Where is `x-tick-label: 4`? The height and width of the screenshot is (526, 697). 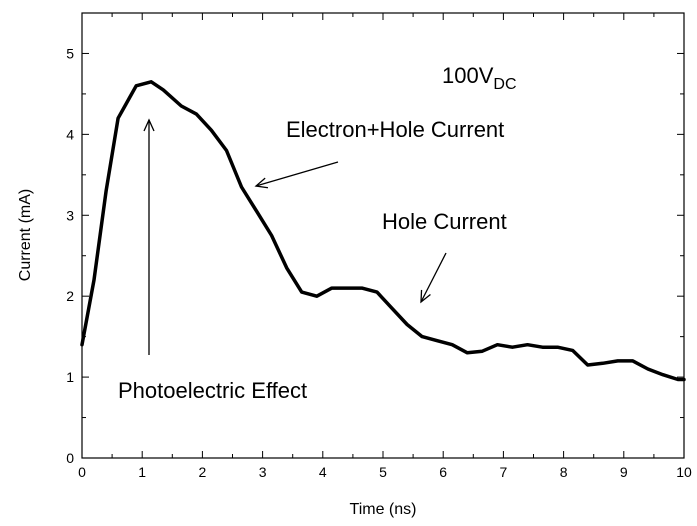
x-tick-label: 4 is located at coordinates (323, 472).